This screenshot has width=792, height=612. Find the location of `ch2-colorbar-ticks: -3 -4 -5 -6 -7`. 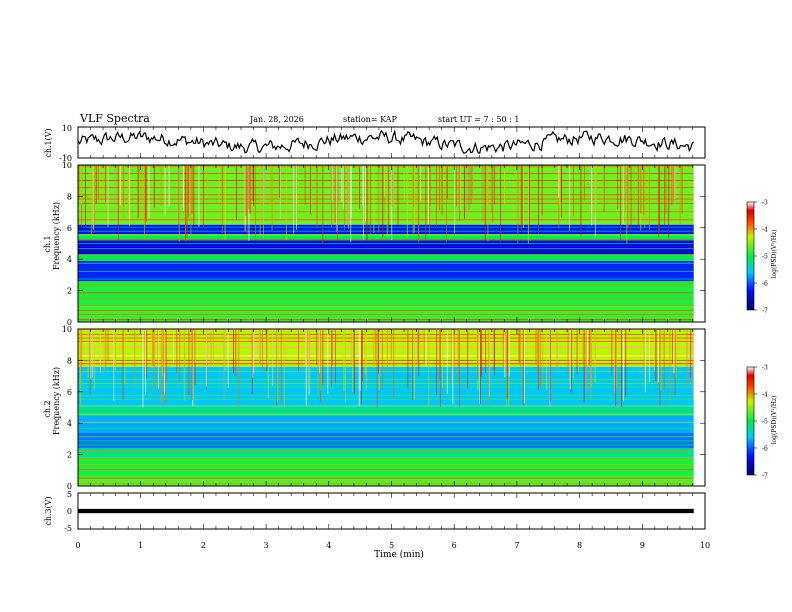

ch2-colorbar-ticks: -3 -4 -5 -6 -7 is located at coordinates (761, 422).